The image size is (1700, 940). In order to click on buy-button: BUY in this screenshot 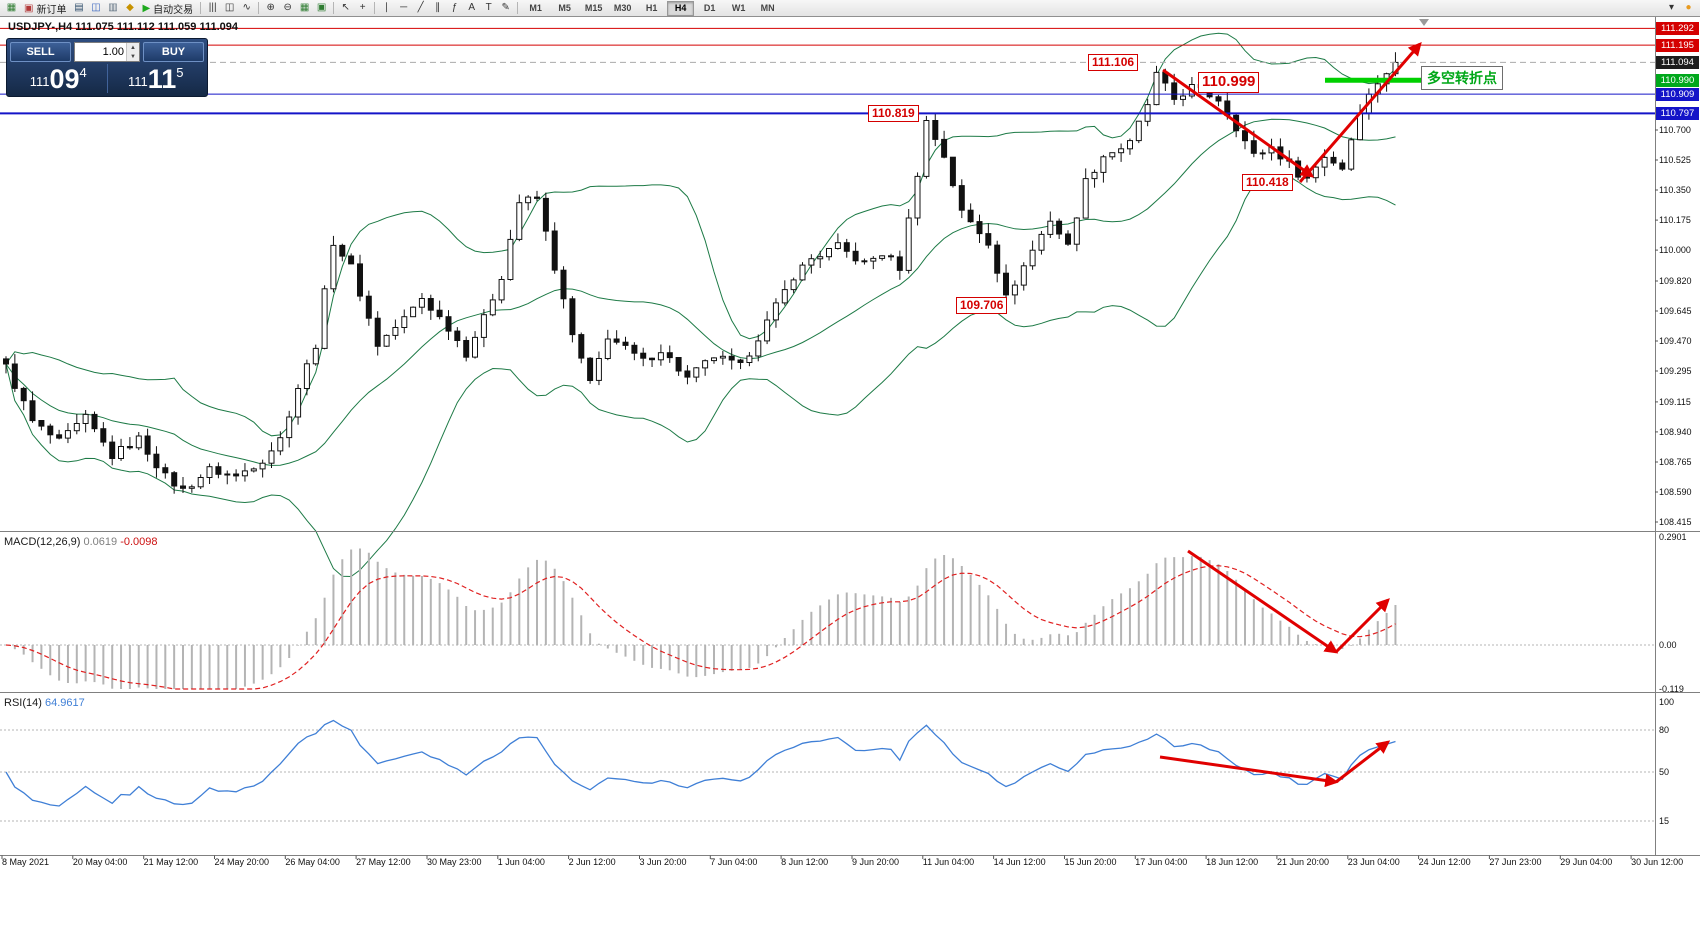, I will do `click(173, 52)`.